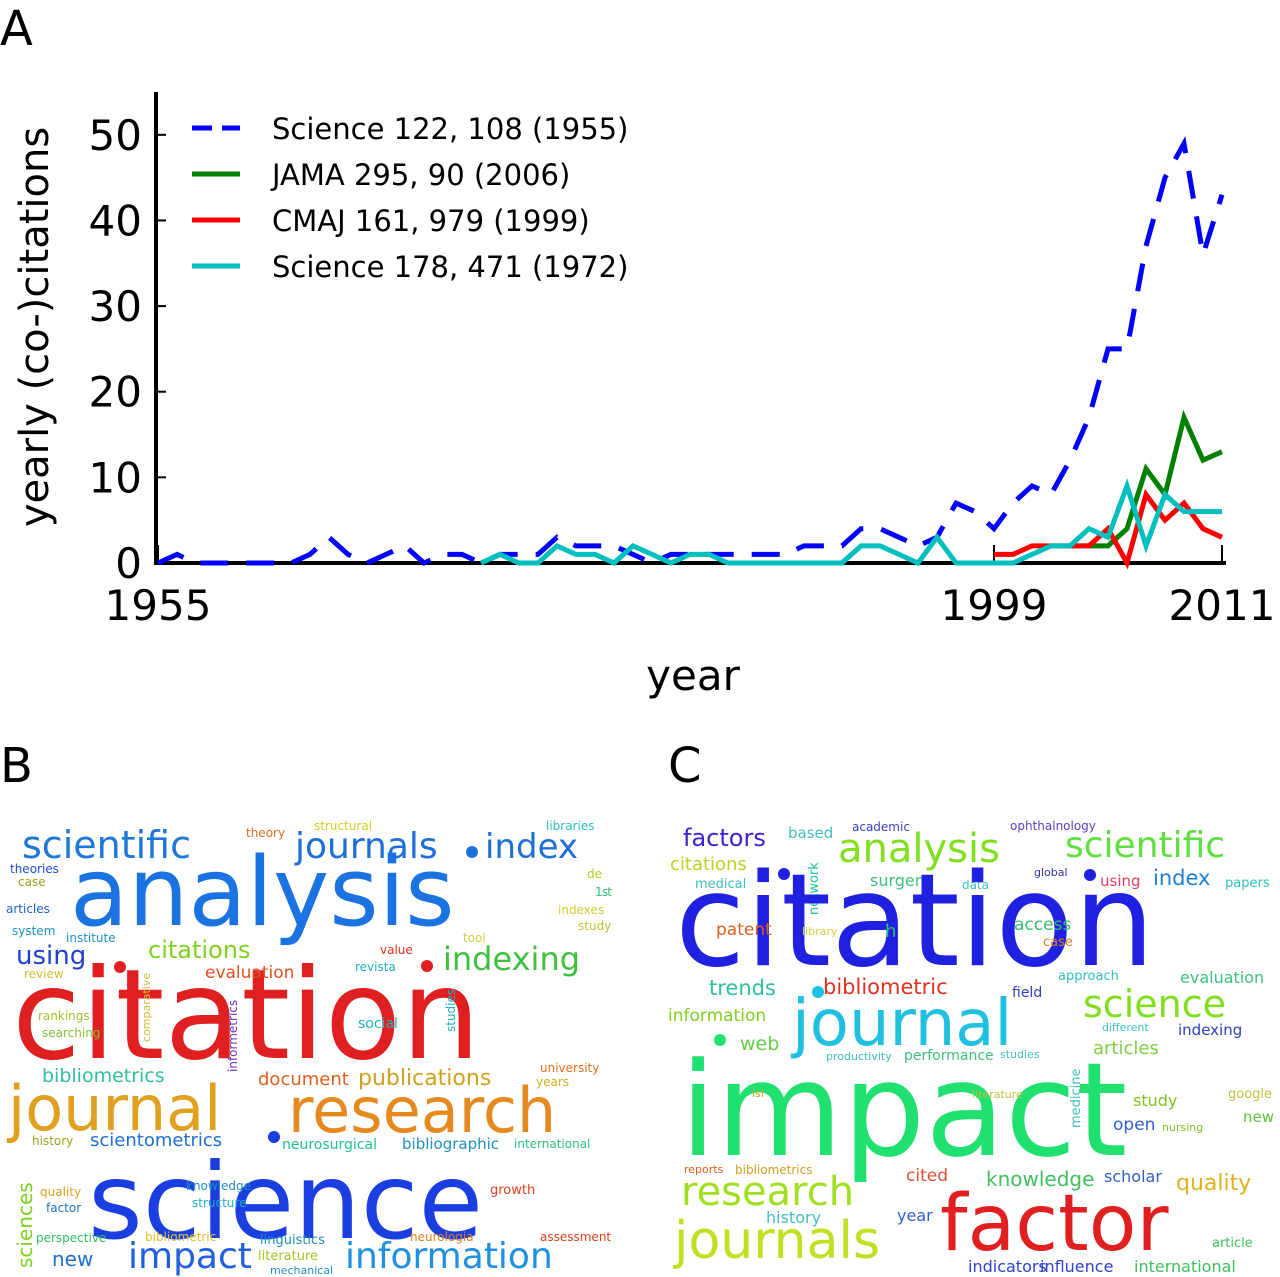 The height and width of the screenshot is (1277, 1280). What do you see at coordinates (994, 605) in the screenshot?
I see `x-tick-label: 1999` at bounding box center [994, 605].